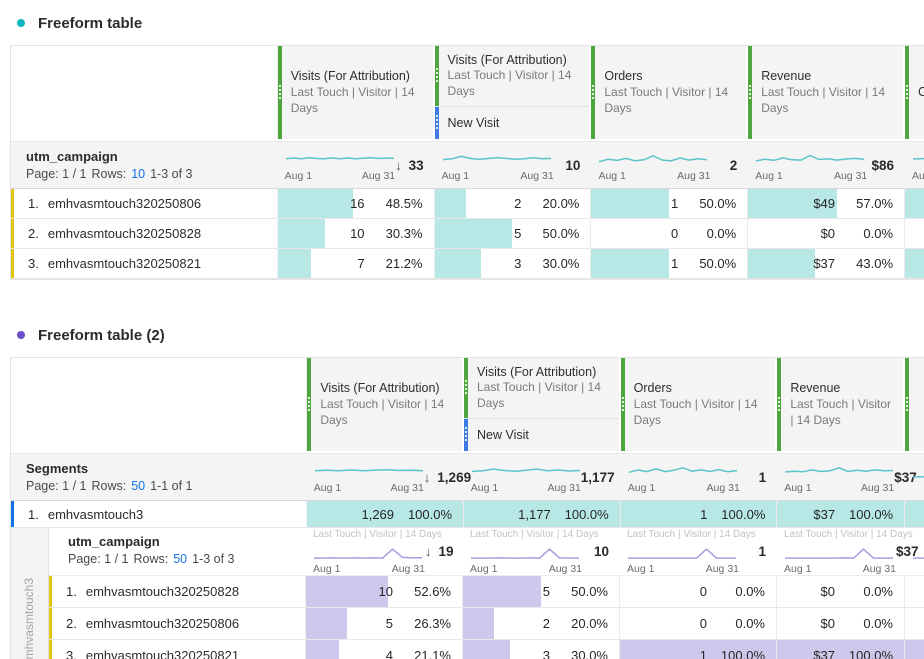  Describe the element at coordinates (101, 335) in the screenshot. I see `page-title-2: Freeform table (2)` at that location.